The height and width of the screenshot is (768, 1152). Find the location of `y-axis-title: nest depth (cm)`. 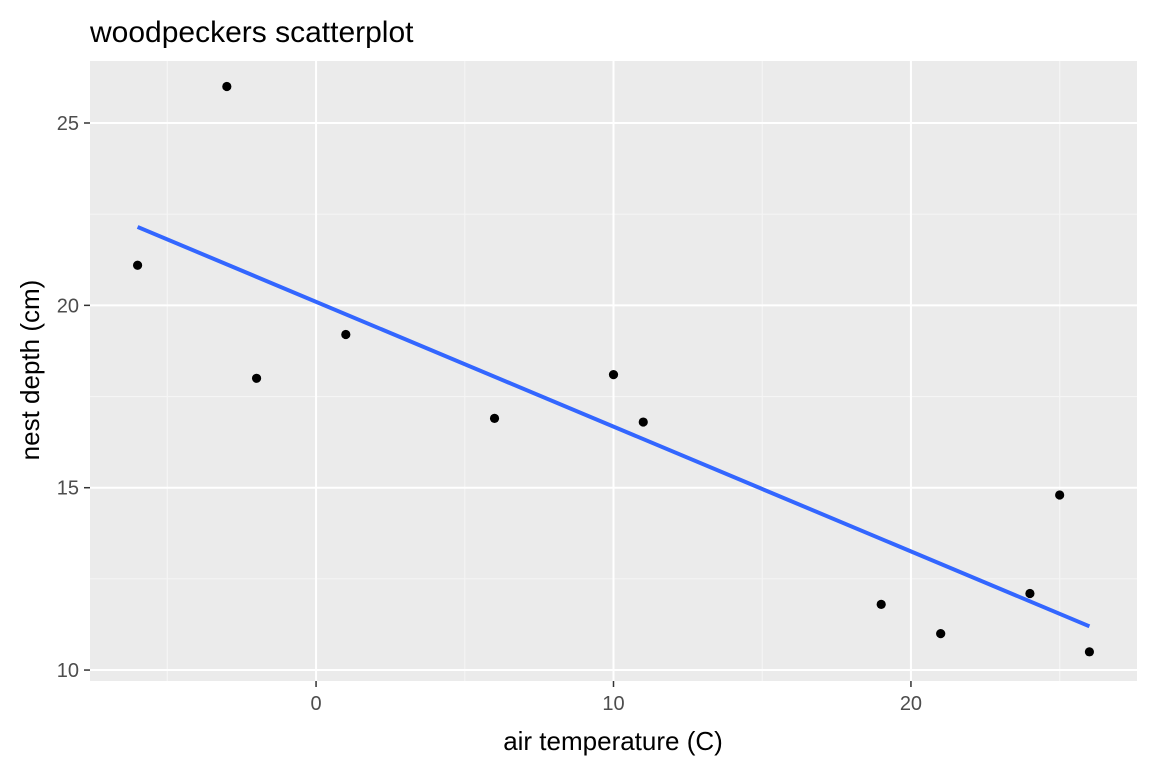

y-axis-title: nest depth (cm) is located at coordinates (30, 370).